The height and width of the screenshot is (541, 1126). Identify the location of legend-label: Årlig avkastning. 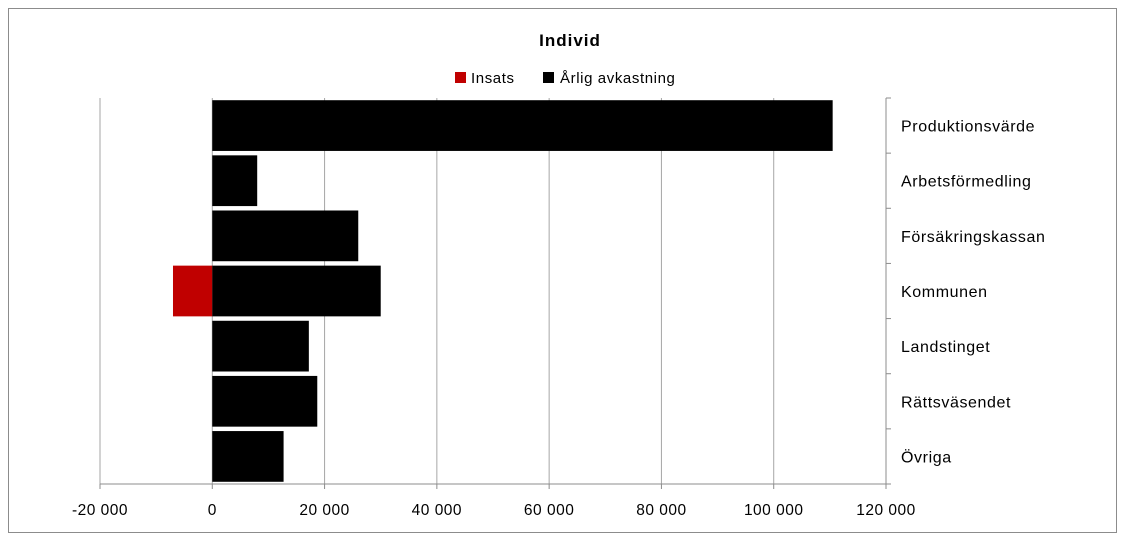
(618, 78).